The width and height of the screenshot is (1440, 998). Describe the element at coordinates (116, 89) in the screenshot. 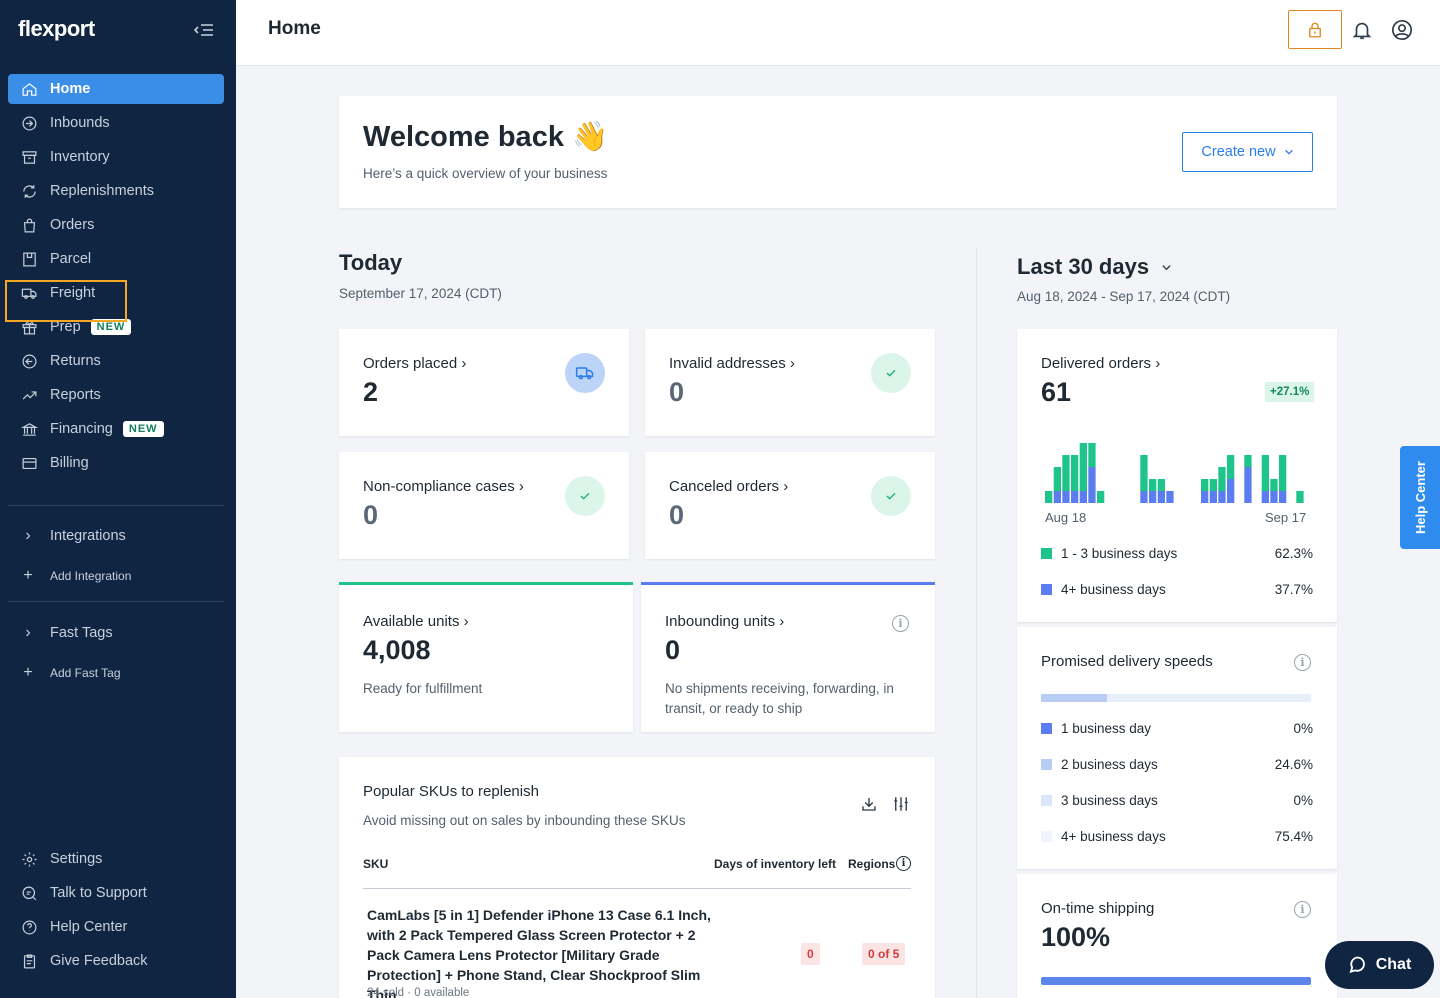

I see `sidebar-item-home: Home` at that location.